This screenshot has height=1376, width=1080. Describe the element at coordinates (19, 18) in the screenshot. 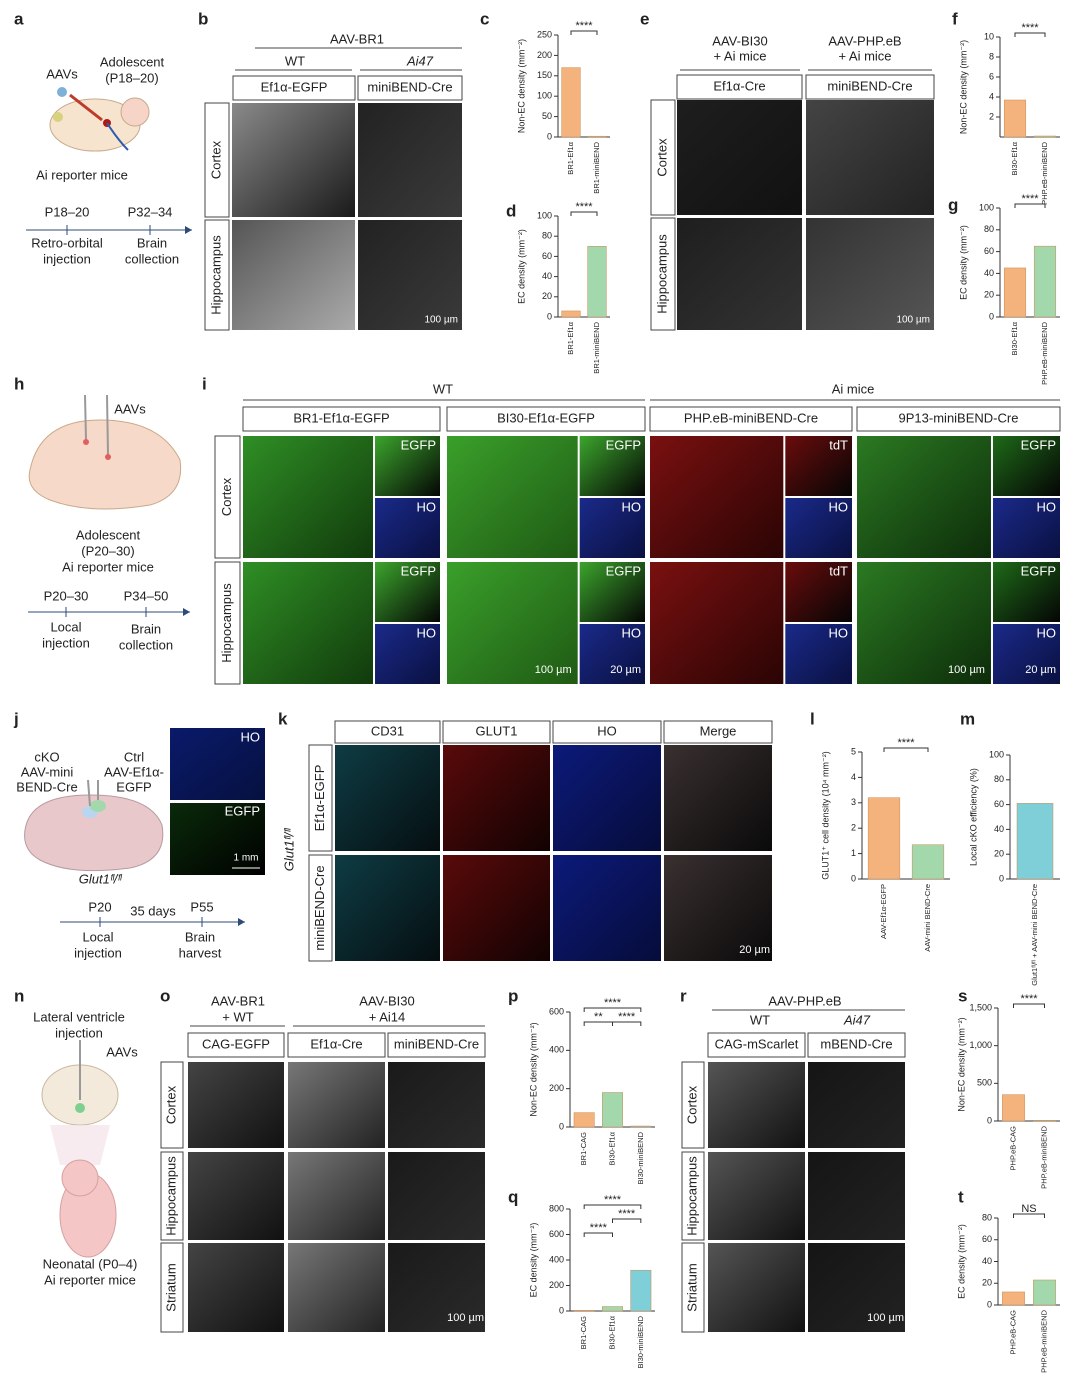

I see `panel-letter: a` at that location.